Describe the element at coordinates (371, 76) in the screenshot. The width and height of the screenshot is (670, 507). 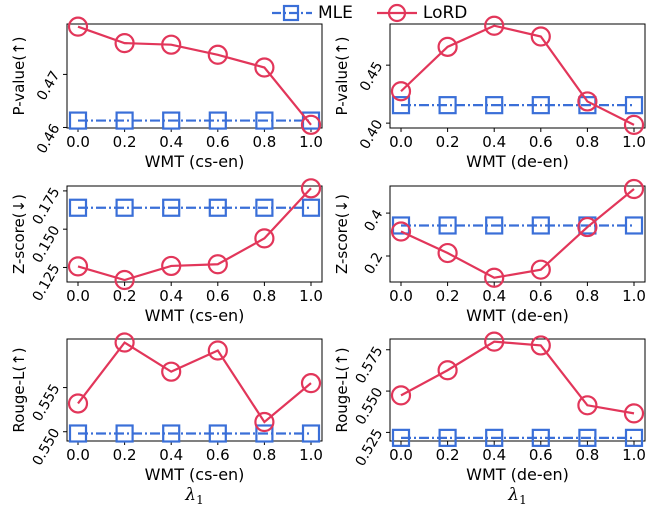
I see `y-tick-label: 0.45` at that location.